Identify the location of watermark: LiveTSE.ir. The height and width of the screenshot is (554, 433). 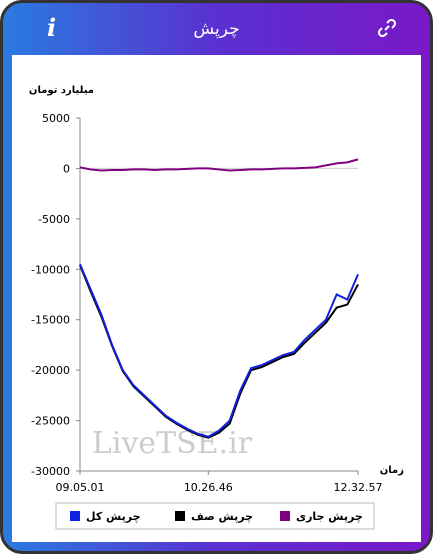
(172, 443).